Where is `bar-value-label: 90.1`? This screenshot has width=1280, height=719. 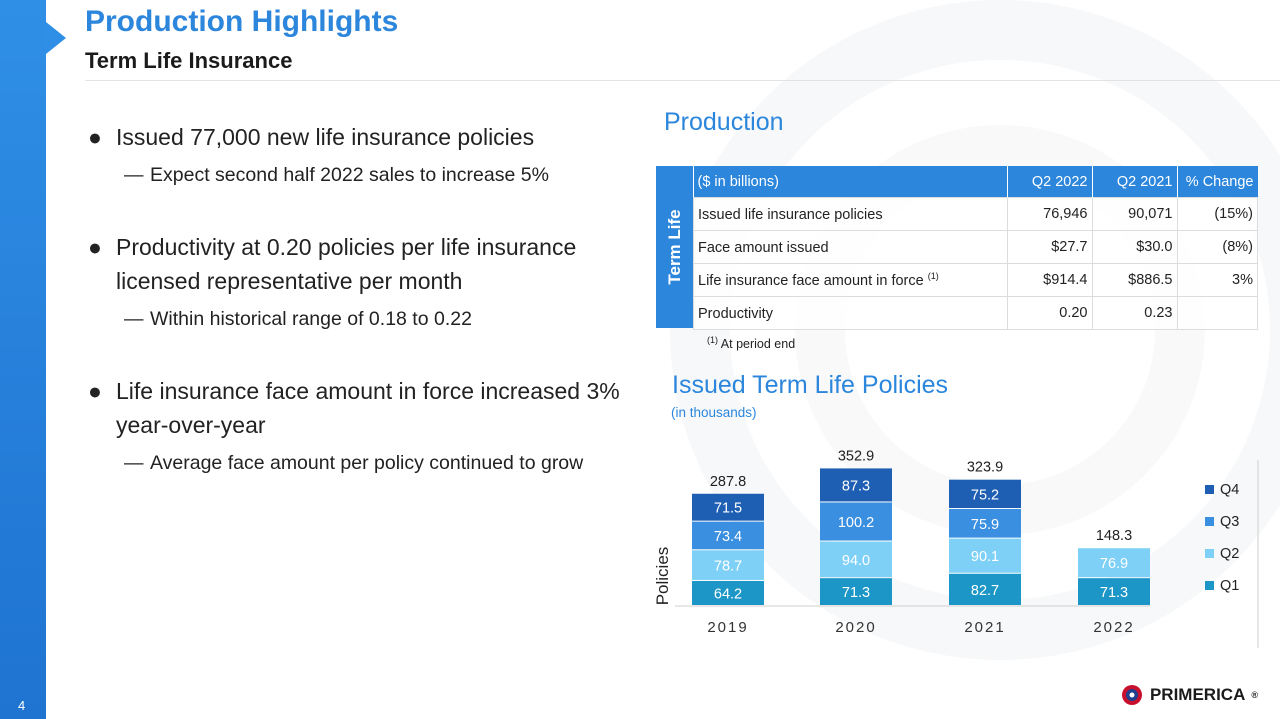 bar-value-label: 90.1 is located at coordinates (985, 557).